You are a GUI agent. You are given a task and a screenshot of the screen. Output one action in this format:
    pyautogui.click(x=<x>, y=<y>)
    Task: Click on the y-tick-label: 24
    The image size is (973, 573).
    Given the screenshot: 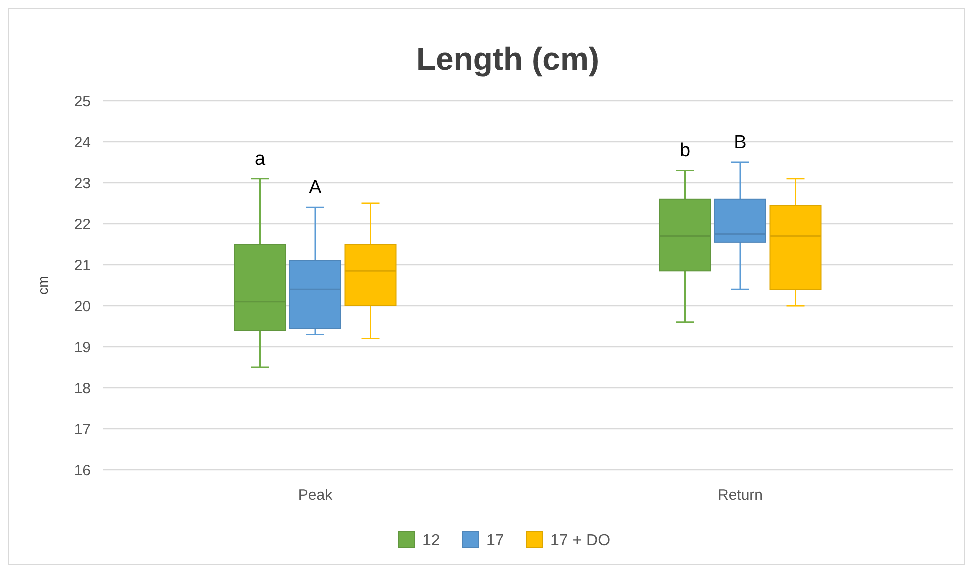 What is the action you would take?
    pyautogui.click(x=82, y=143)
    